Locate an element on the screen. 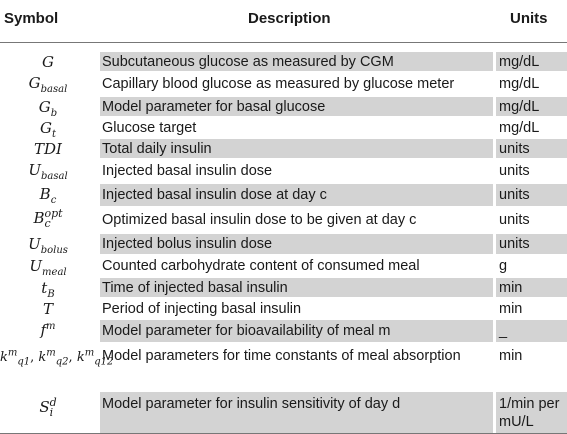 Image resolution: width=567 pixels, height=434 pixels. description-cell: Total daily insulin is located at coordinates (157, 148).